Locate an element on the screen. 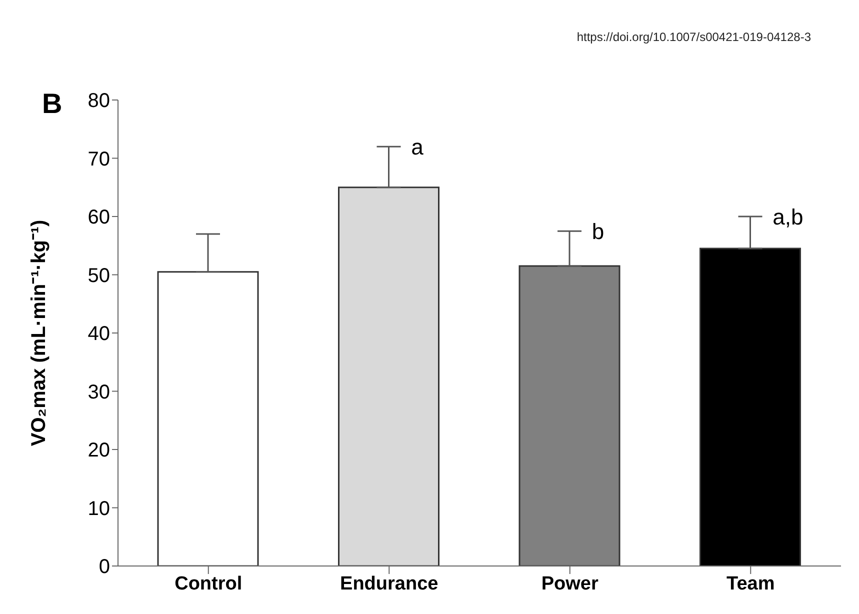 Image resolution: width=859 pixels, height=614 pixels. y-tick-label: 30 is located at coordinates (99, 392).